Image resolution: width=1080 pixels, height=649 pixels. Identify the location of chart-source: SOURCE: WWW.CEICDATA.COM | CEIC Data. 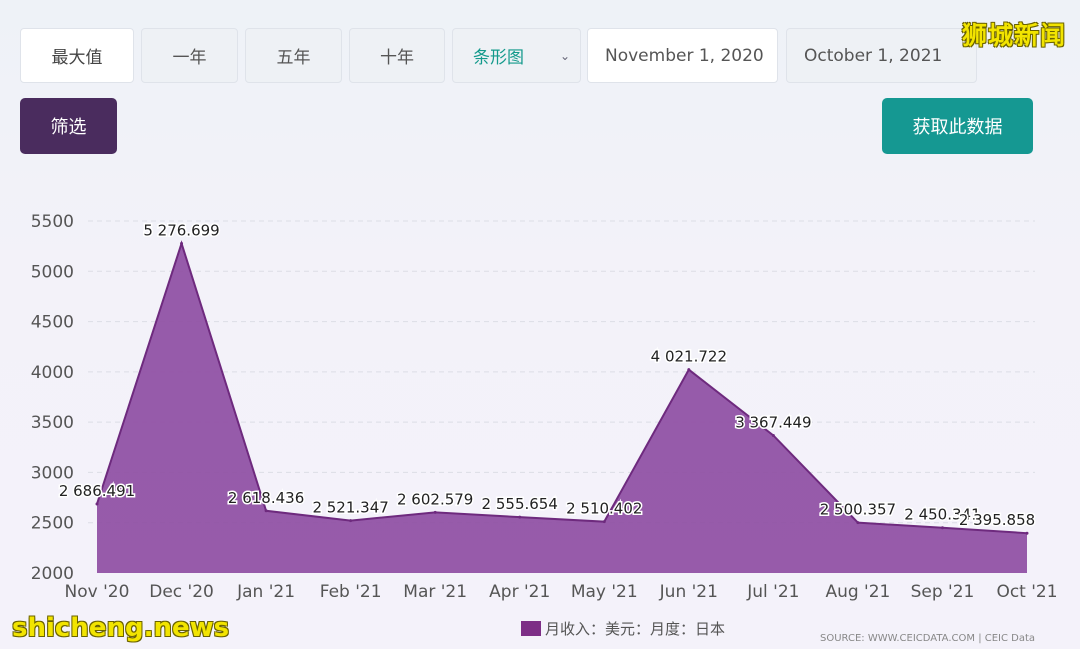
(928, 638).